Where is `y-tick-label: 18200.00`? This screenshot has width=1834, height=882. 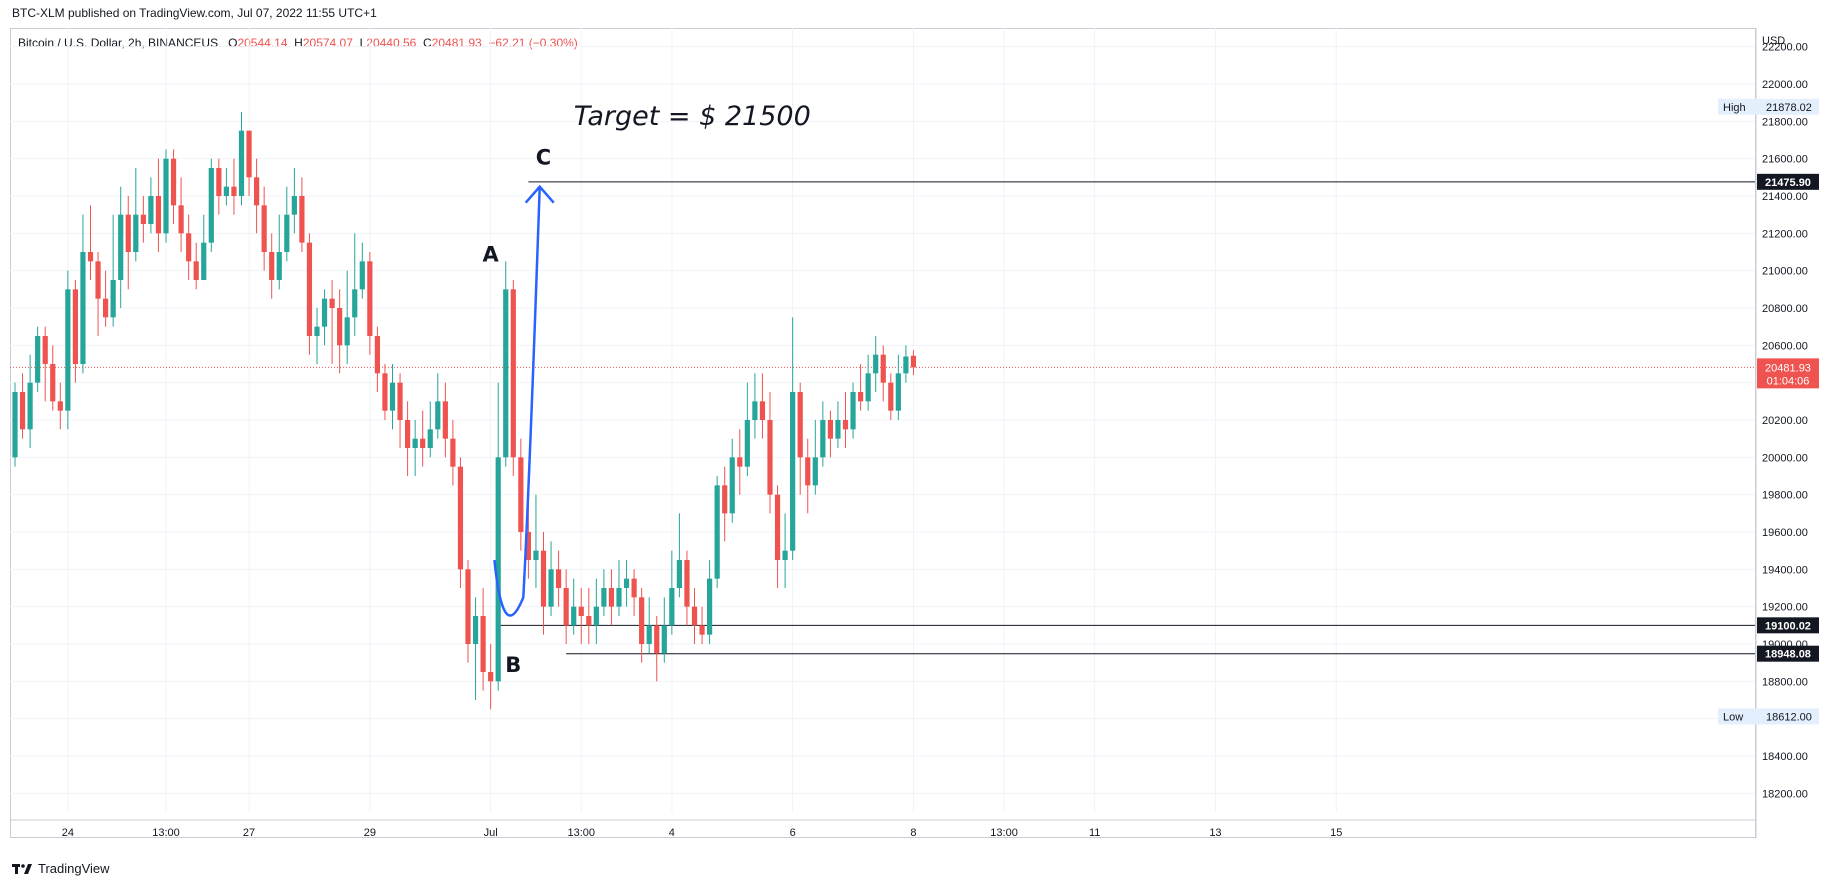
y-tick-label: 18200.00 is located at coordinates (1785, 794).